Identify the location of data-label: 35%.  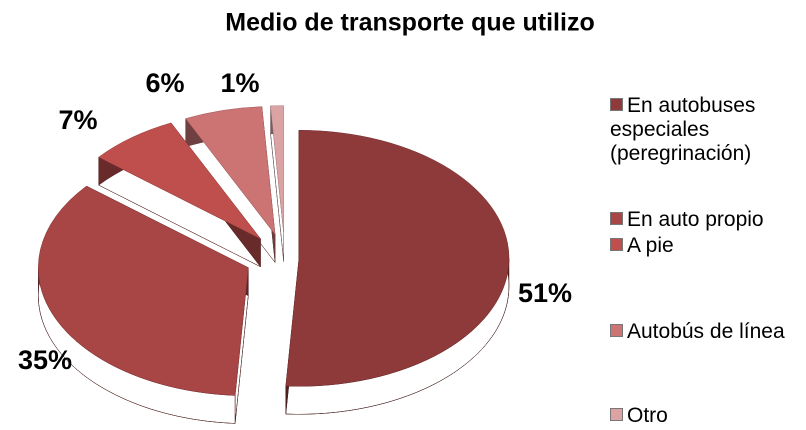
(45, 360).